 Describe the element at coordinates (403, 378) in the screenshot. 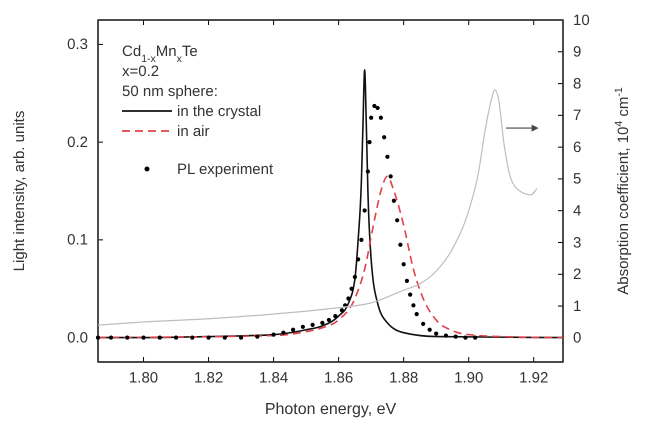

I see `x-tick-label: 1.88` at that location.